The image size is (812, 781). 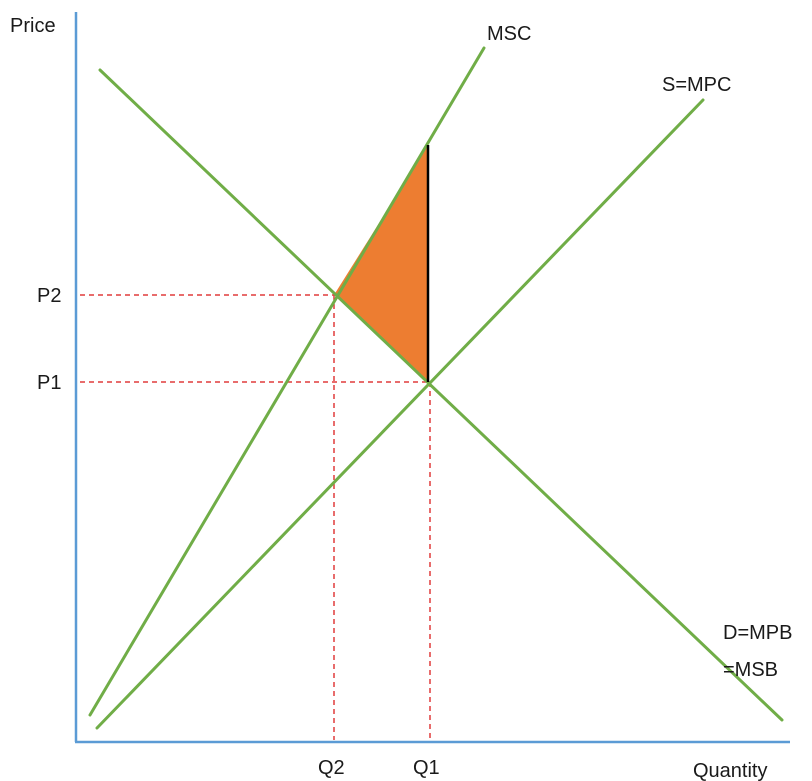 What do you see at coordinates (696, 85) in the screenshot?
I see `supply-mpc-label: S=MPC` at bounding box center [696, 85].